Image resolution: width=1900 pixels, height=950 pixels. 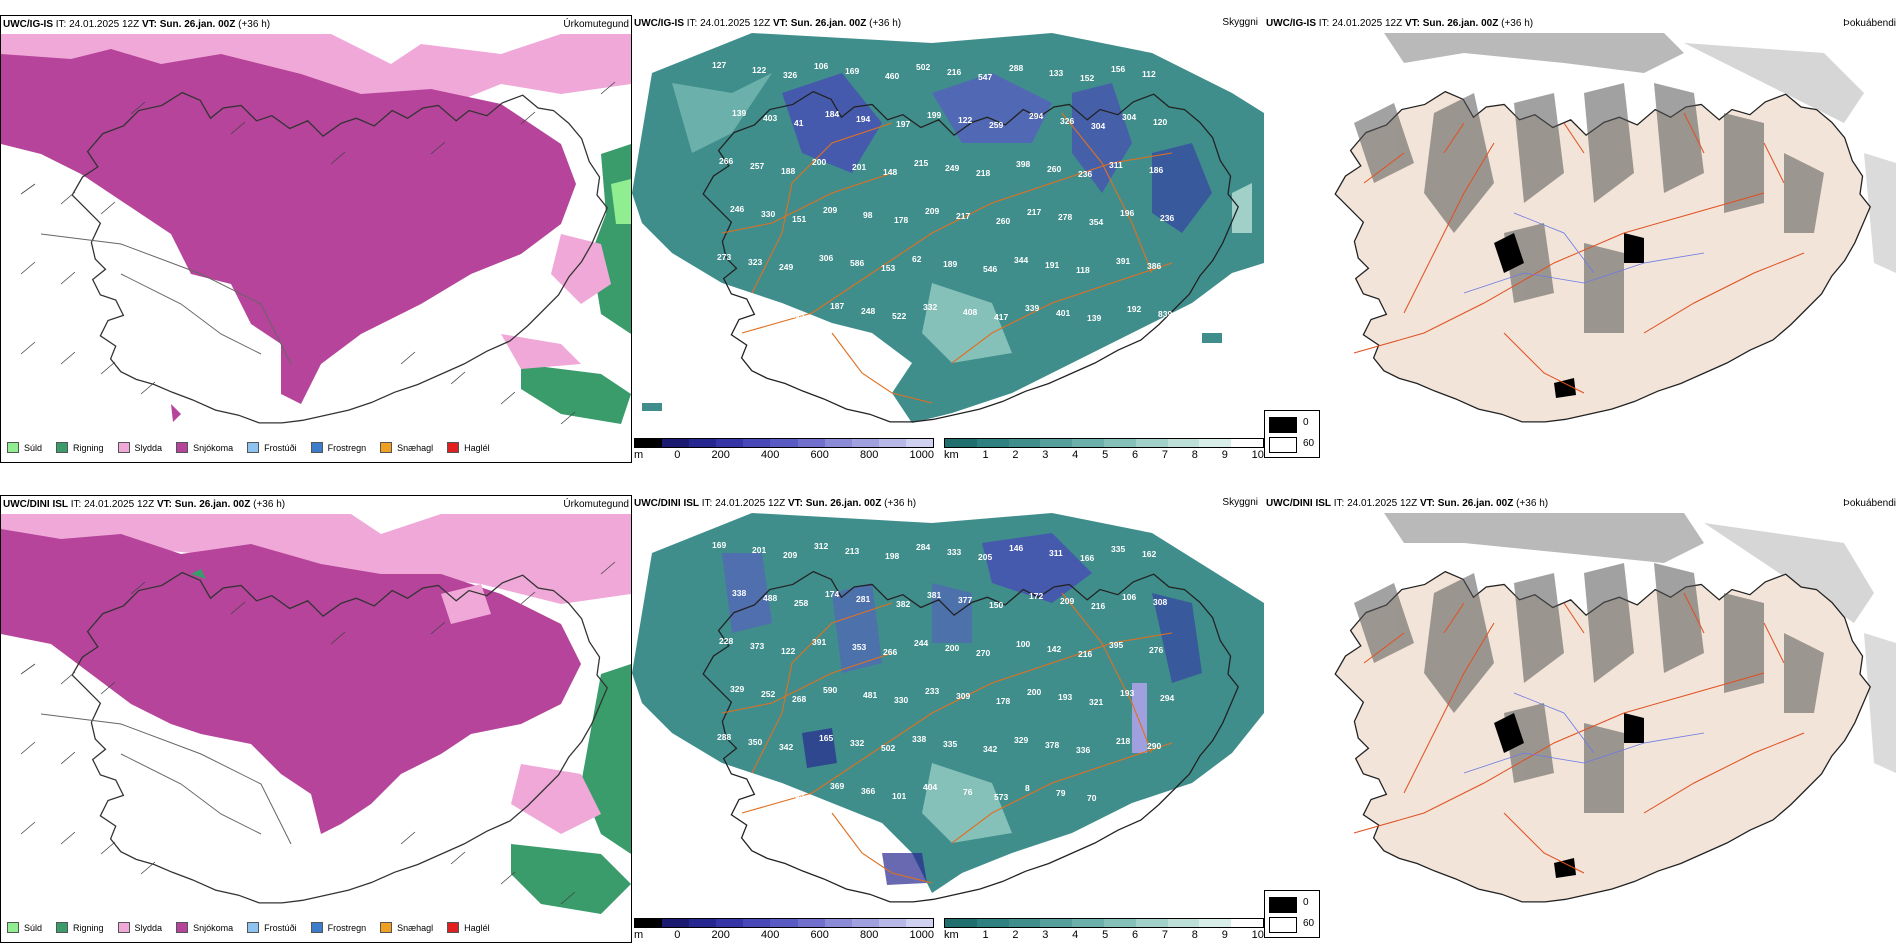 I want to click on visibility-value-label: 339, so click(x=1032, y=308).